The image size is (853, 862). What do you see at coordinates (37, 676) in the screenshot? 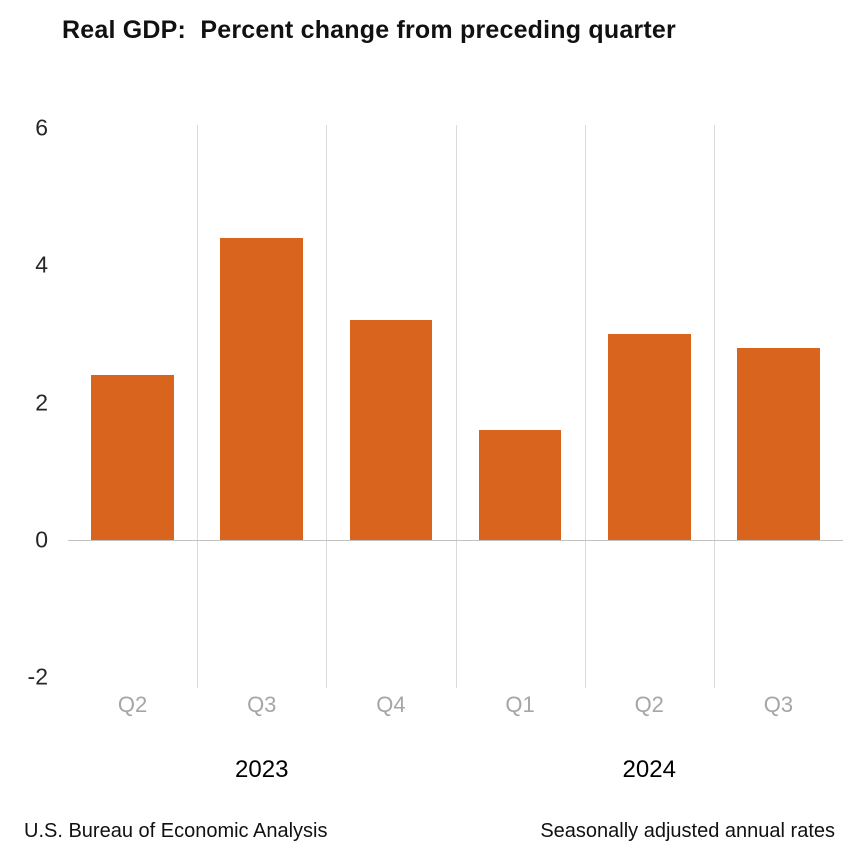
I see `y-tick-label: -2` at bounding box center [37, 676].